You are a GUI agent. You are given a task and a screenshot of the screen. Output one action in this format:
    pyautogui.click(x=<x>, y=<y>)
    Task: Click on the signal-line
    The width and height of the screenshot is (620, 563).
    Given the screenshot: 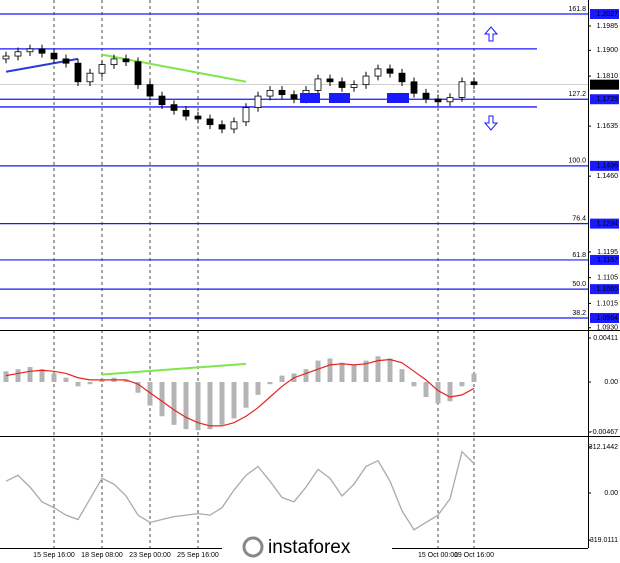 What is the action you would take?
    pyautogui.click(x=240, y=392)
    